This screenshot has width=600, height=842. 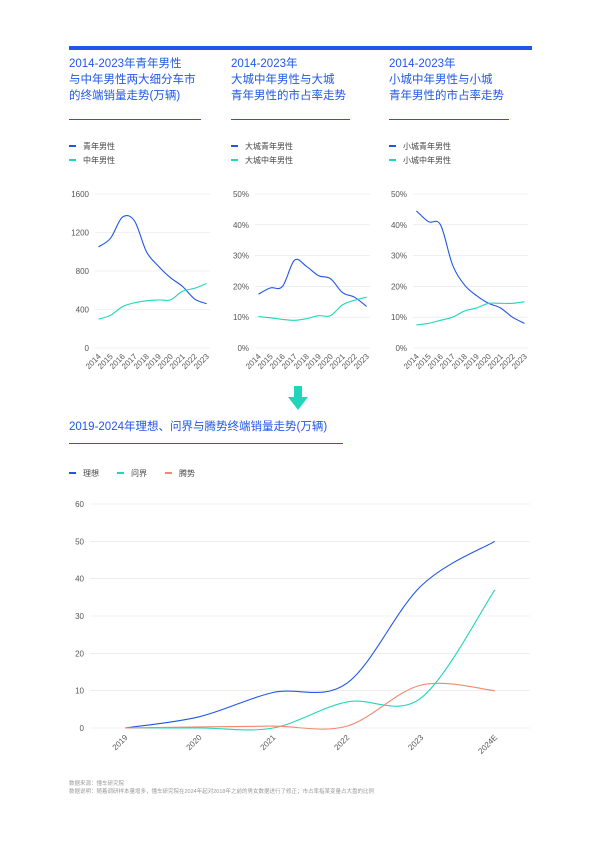 I want to click on legend-label: 理想, so click(x=91, y=473).